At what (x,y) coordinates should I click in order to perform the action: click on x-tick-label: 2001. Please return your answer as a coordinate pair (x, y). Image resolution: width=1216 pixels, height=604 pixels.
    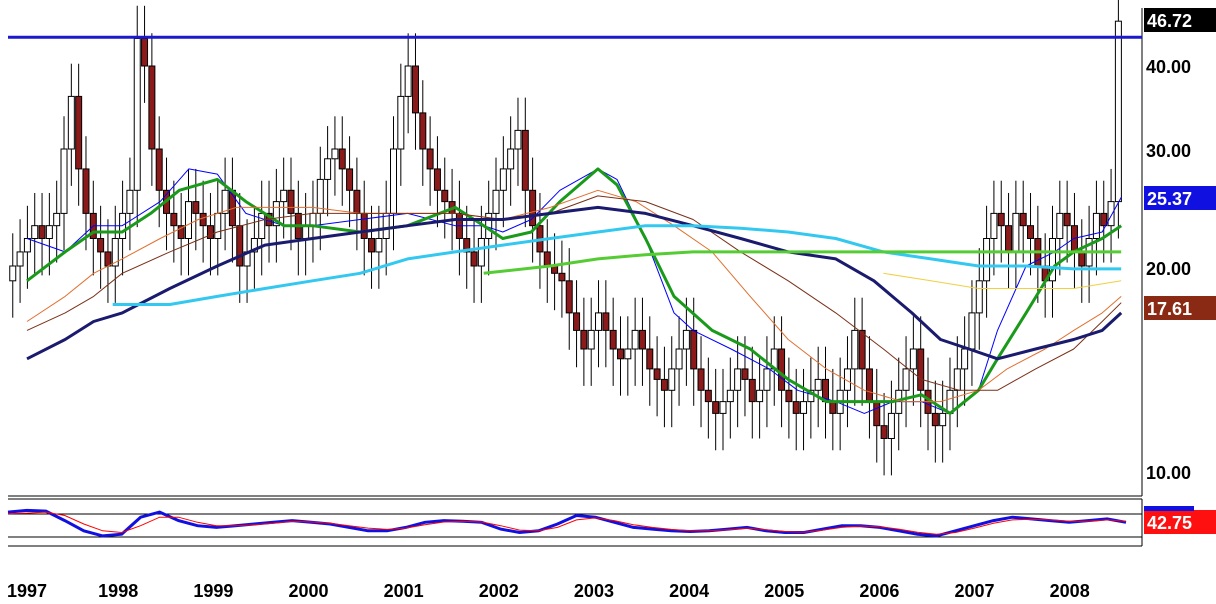
    Looking at the image, I should click on (404, 591).